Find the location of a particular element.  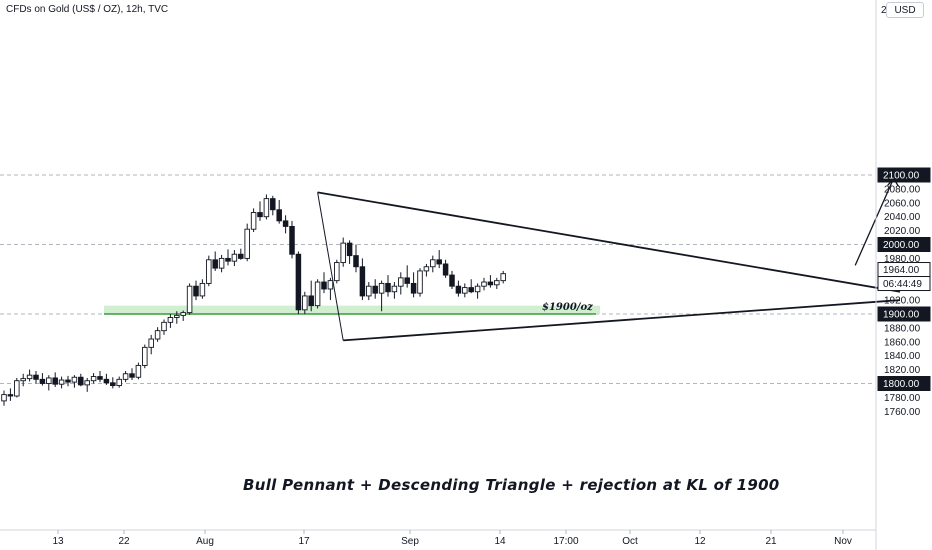

currency-button: USD is located at coordinates (905, 10).